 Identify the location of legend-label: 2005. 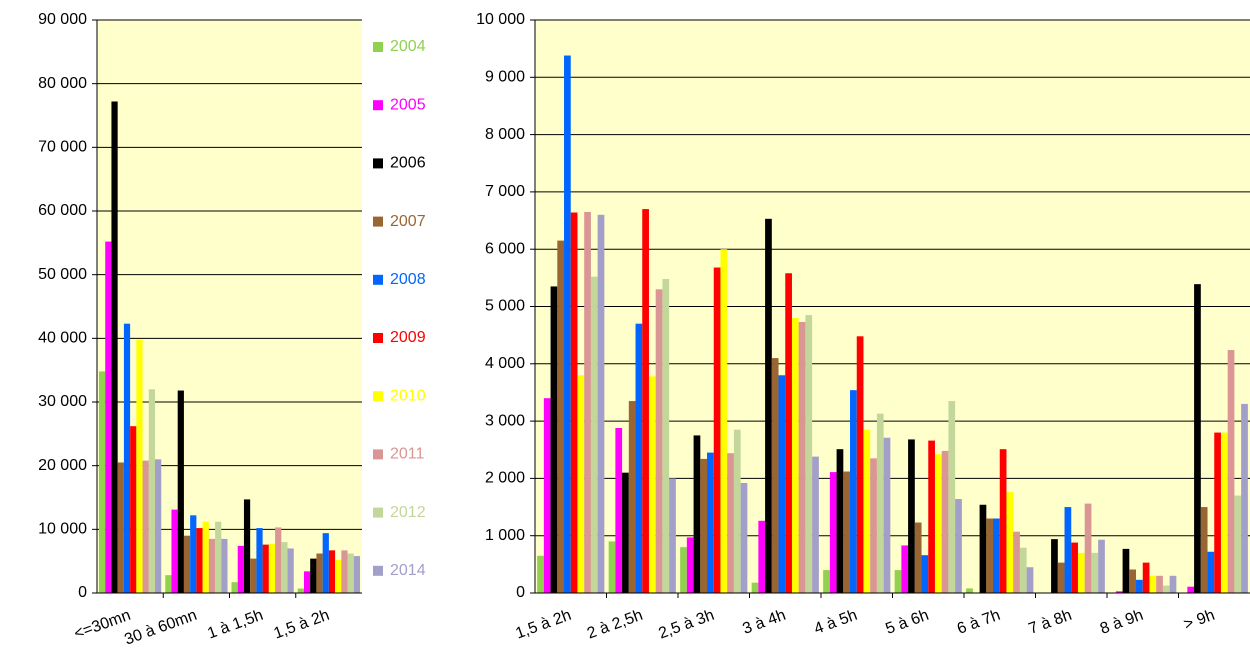
(408, 104).